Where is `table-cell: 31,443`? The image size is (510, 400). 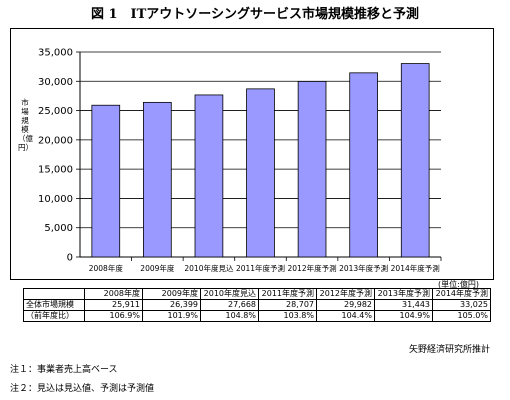
table-cell: 31,443 is located at coordinates (403, 305).